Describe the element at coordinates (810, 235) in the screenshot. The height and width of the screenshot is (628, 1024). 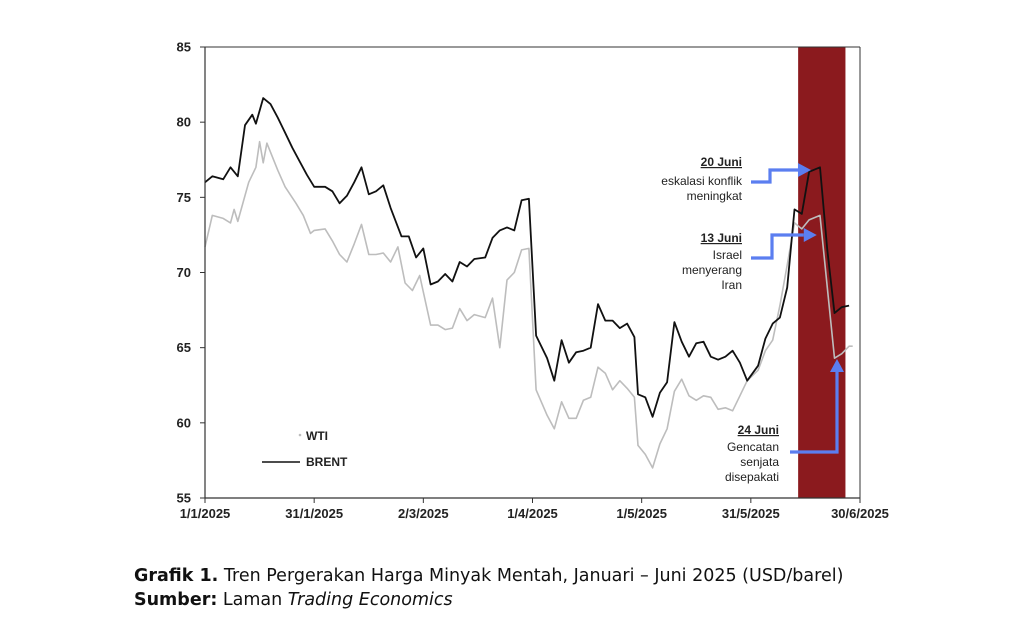
I see `annotation-arrow-13-juni-head` at that location.